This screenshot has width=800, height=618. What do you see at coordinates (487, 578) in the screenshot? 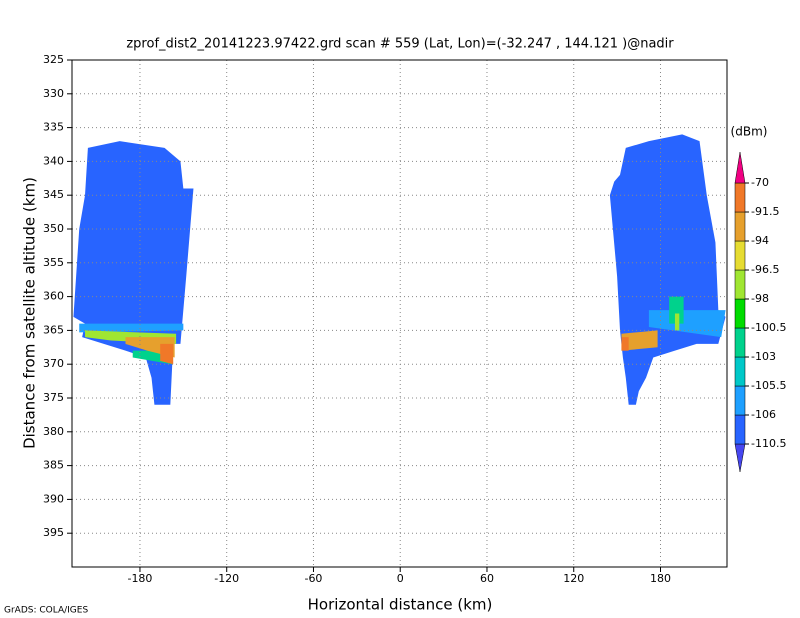
I see `x-tick-label: 60` at bounding box center [487, 578].